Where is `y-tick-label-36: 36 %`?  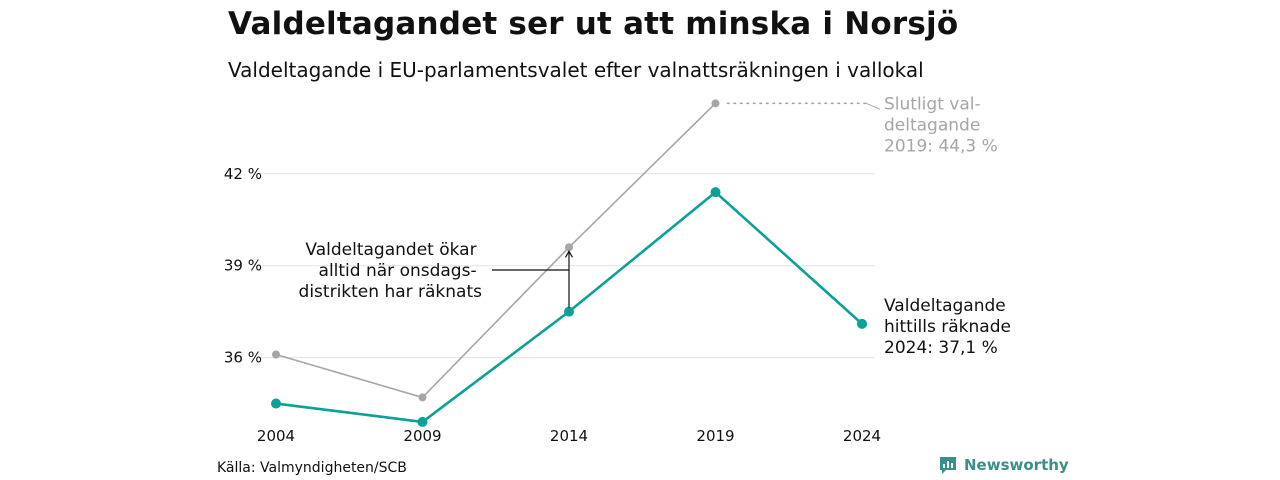
y-tick-label-36: 36 % is located at coordinates (243, 358).